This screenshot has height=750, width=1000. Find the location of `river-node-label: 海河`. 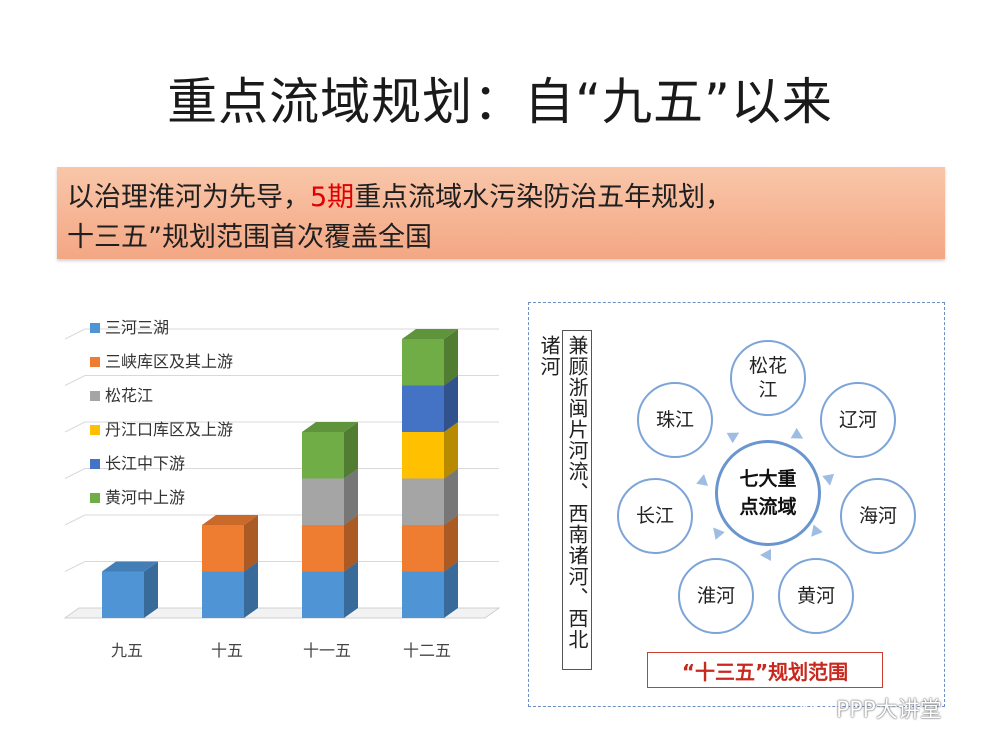

river-node-label: 海河 is located at coordinates (877, 516).